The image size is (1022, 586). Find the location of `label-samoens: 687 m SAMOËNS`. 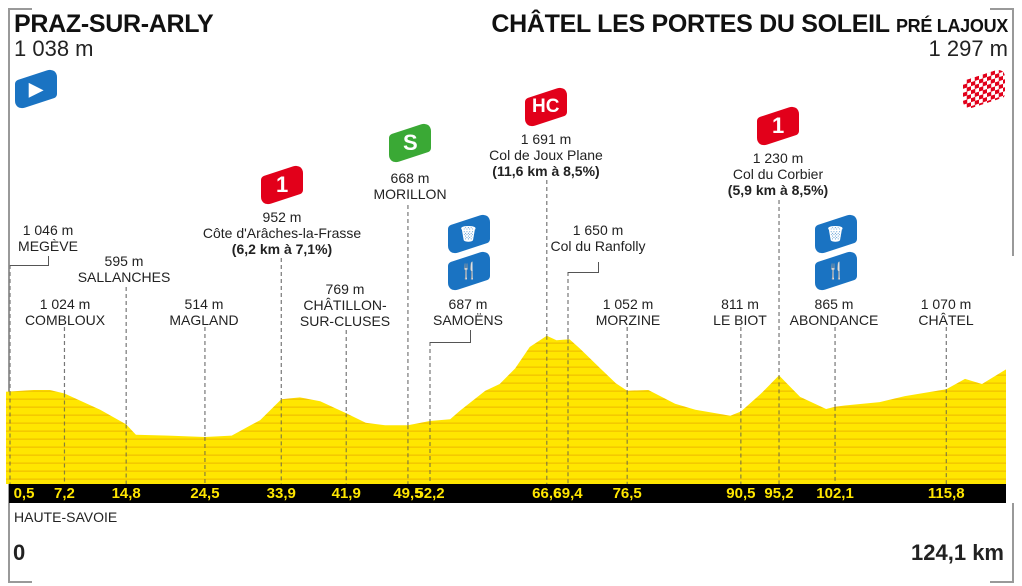

label-samoens: 687 m SAMOËNS is located at coordinates (468, 312).